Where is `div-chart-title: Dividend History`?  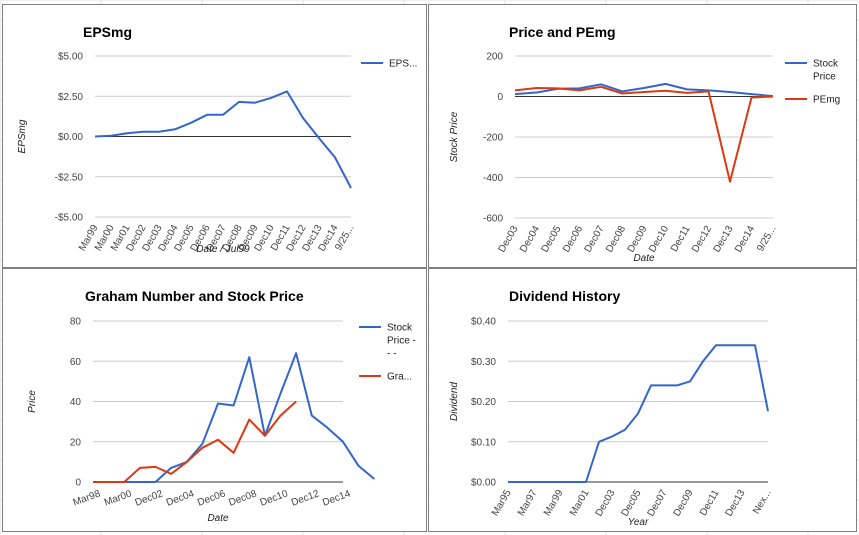
div-chart-title: Dividend History is located at coordinates (564, 296).